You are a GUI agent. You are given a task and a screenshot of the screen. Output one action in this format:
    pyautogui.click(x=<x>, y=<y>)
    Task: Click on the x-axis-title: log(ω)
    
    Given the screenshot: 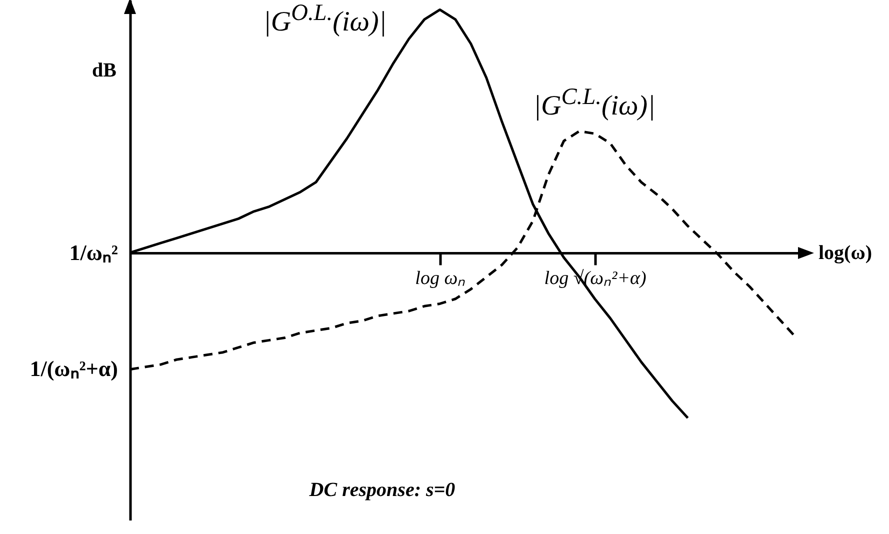 What is the action you would take?
    pyautogui.click(x=845, y=253)
    